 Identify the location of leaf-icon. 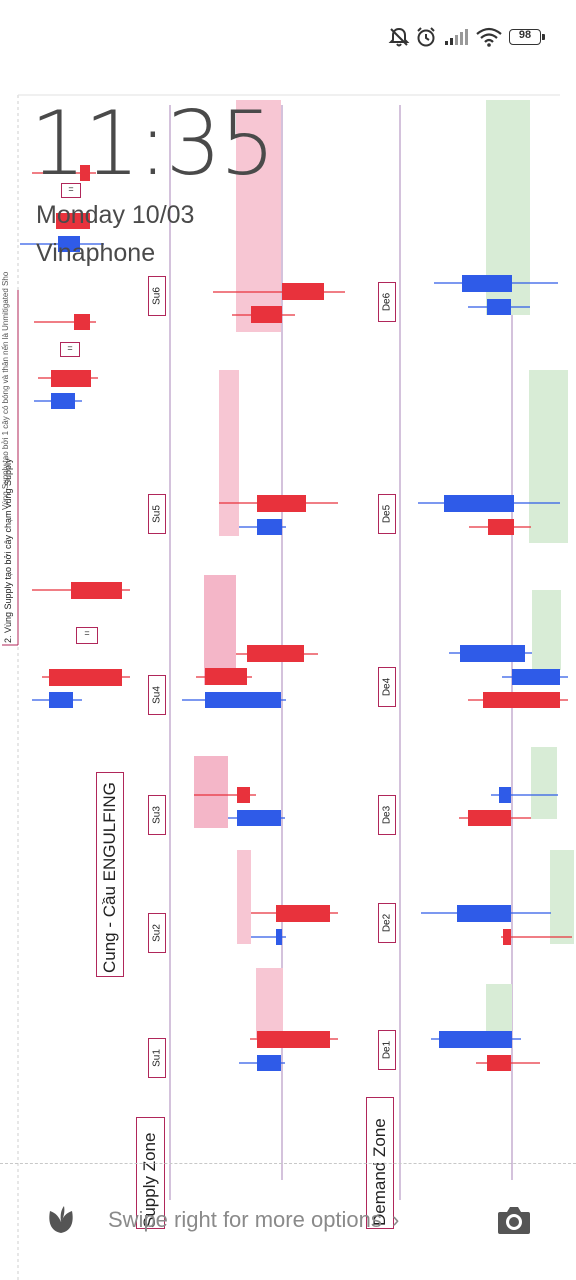
(61, 1220).